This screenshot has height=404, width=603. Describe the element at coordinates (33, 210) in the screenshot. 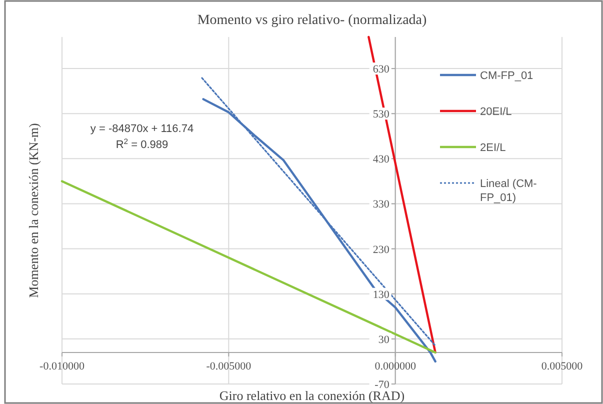

I see `y-axis-title: Momento en la conexión (KN-m)` at that location.